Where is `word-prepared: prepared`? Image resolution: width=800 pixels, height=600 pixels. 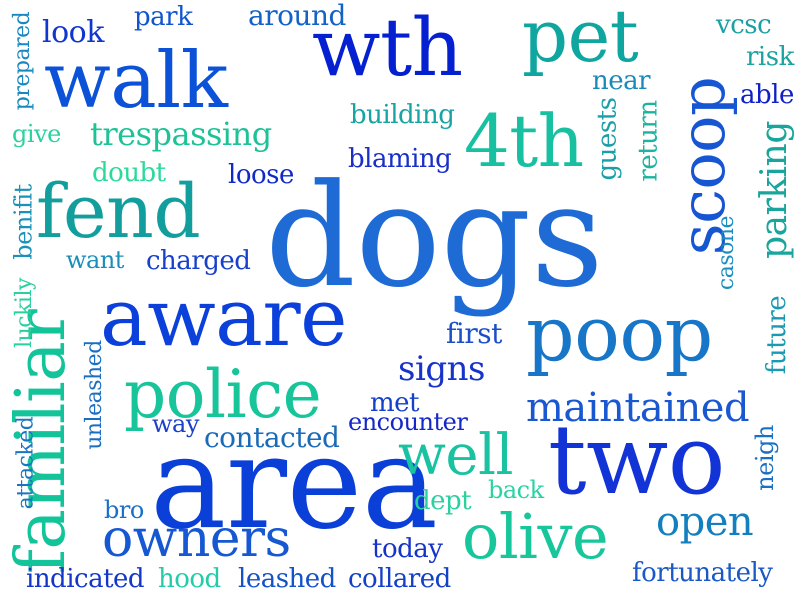 word-prepared: prepared is located at coordinates (23, 61).